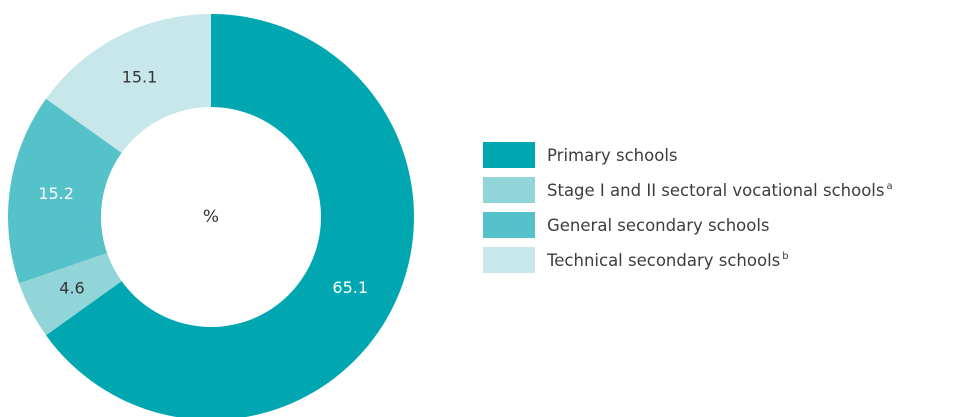 The height and width of the screenshot is (417, 957). I want to click on legend-item-4: Technical secondary schools b, so click(718, 260).